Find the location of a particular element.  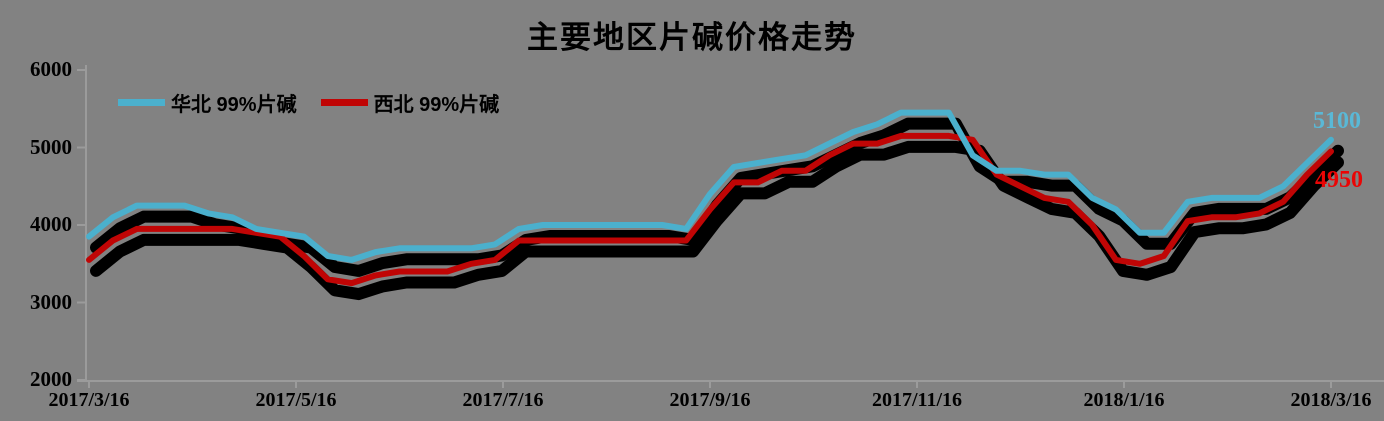

huabei-end-value-label: 5100 is located at coordinates (1337, 121).